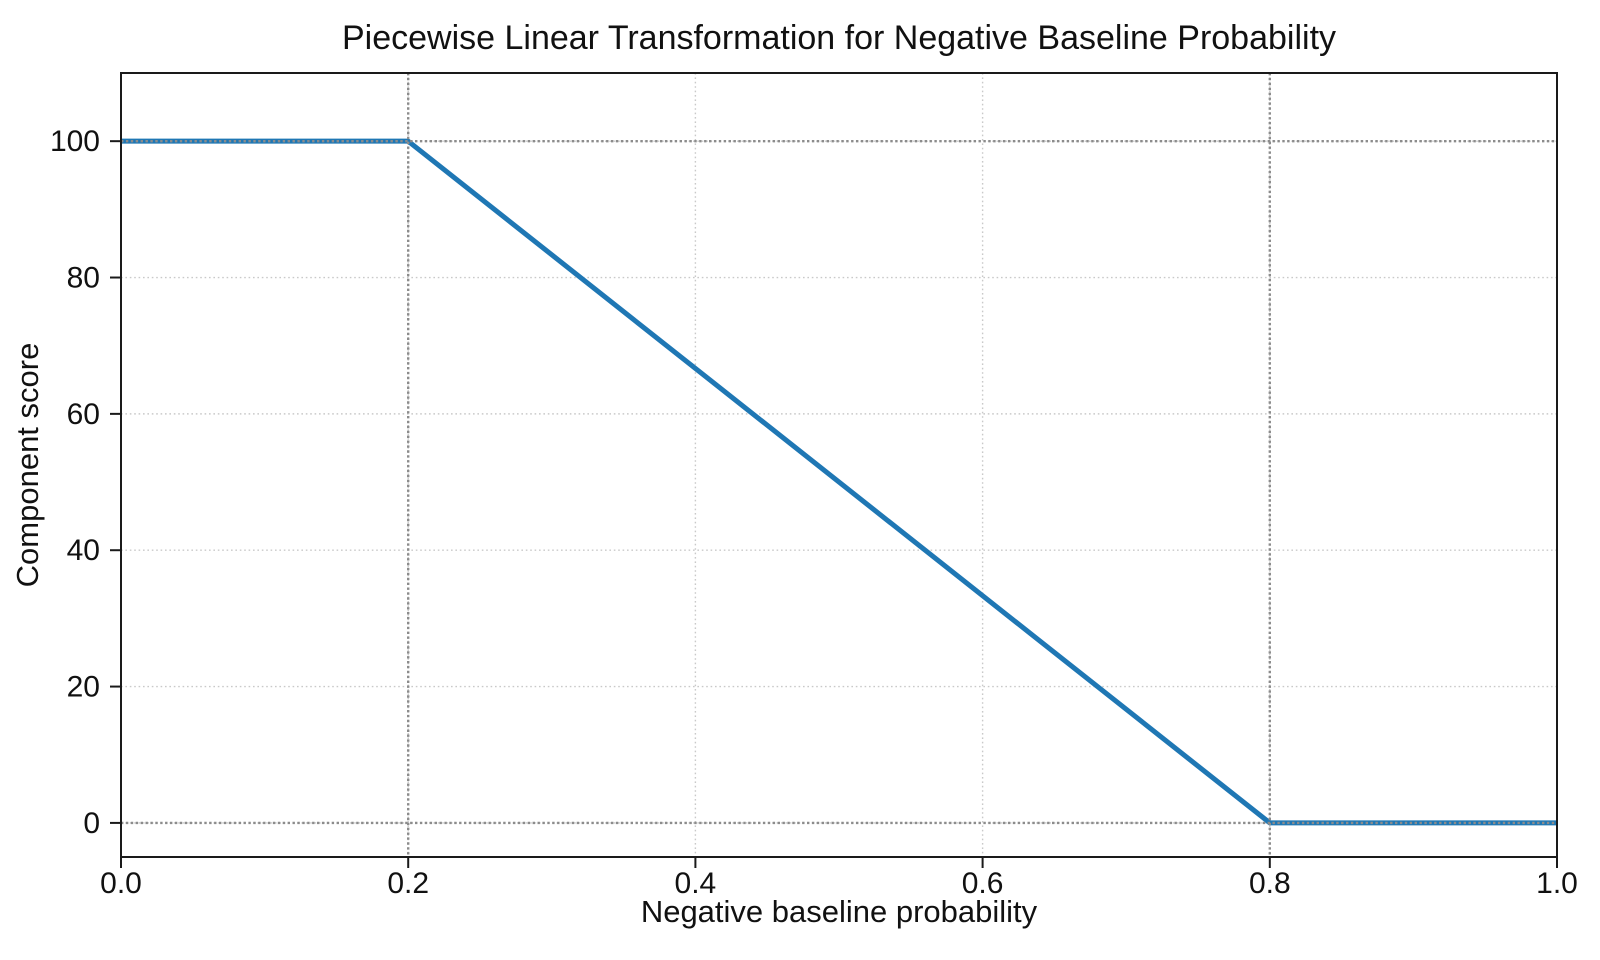  Describe the element at coordinates (839, 911) in the screenshot. I see `x-axis-label: Negative baseline probability` at that location.